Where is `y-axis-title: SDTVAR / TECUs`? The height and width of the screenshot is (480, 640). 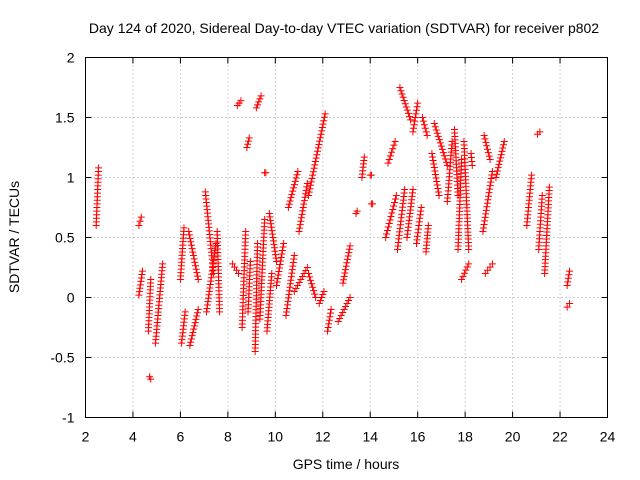 y-axis-title: SDTVAR / TECUs is located at coordinates (14, 237).